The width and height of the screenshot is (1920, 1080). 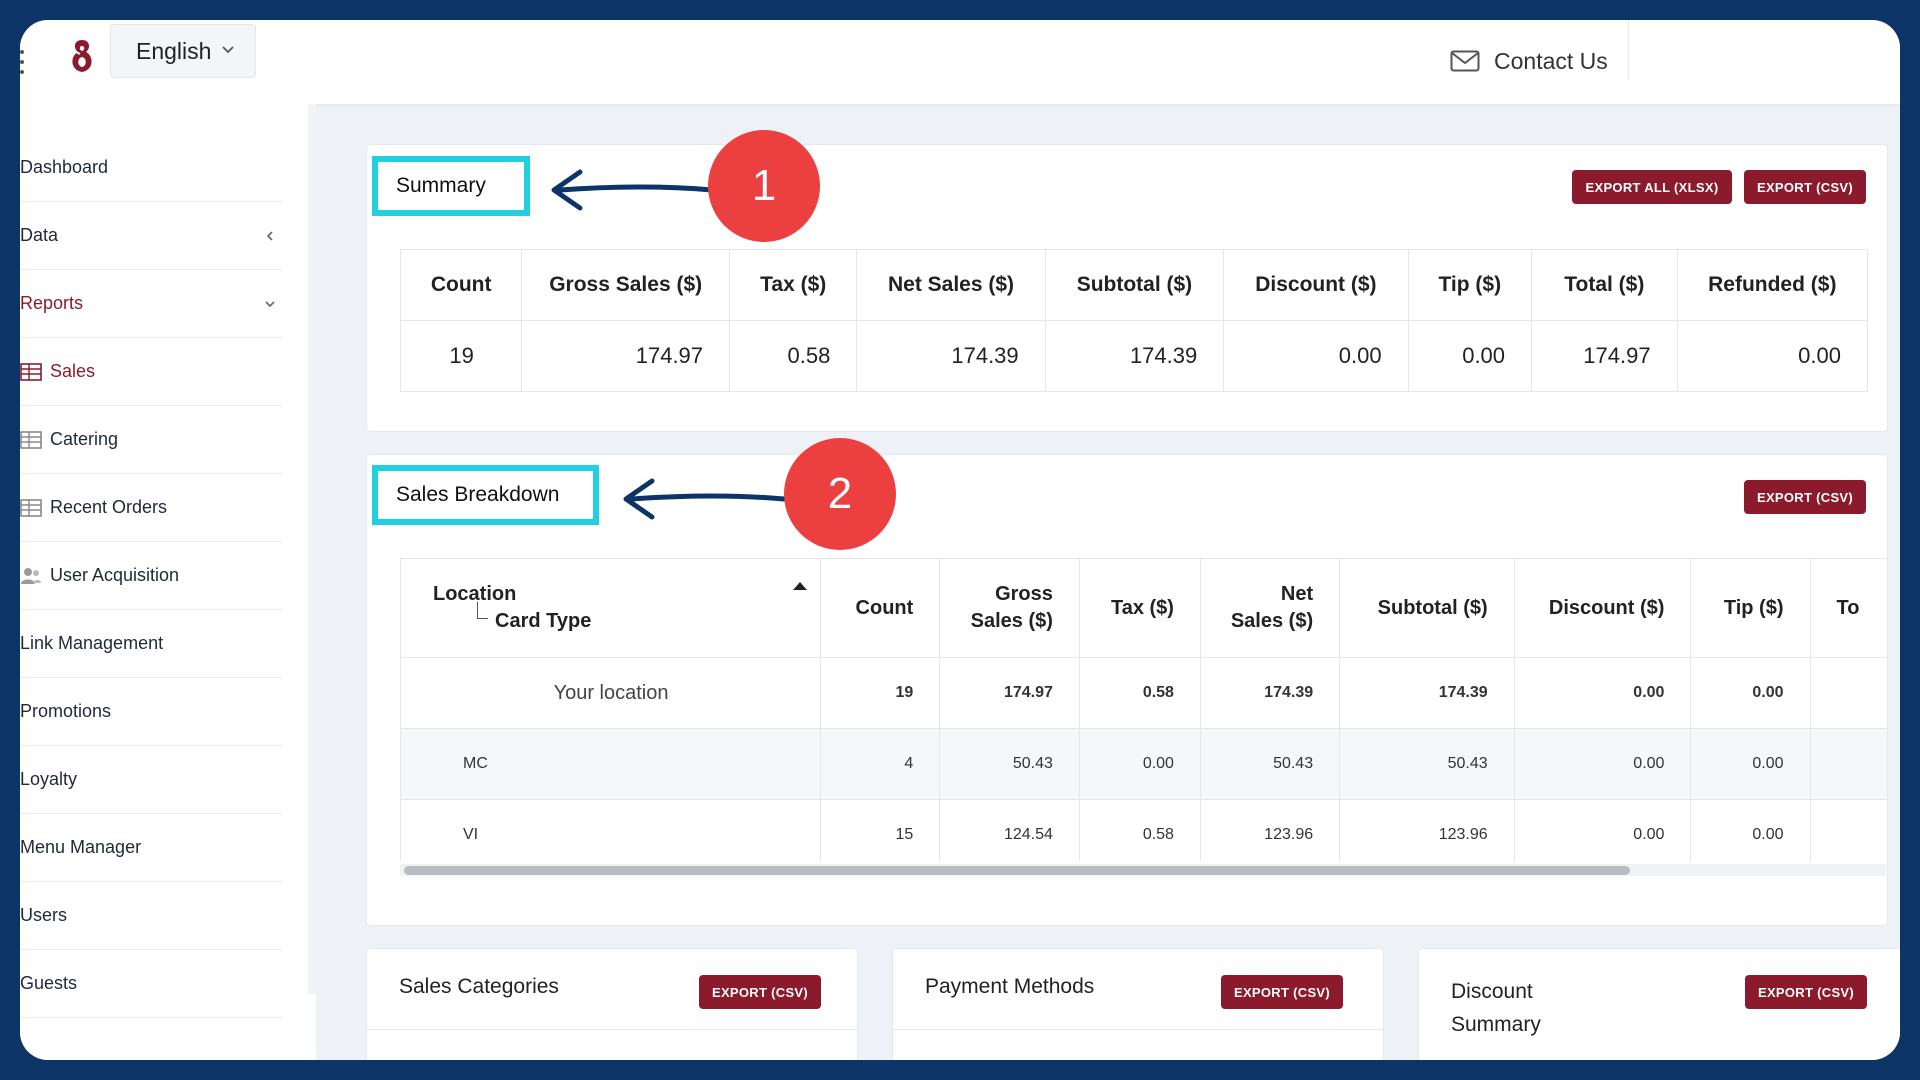 I want to click on group-subtotal: 174.39, so click(x=1427, y=693).